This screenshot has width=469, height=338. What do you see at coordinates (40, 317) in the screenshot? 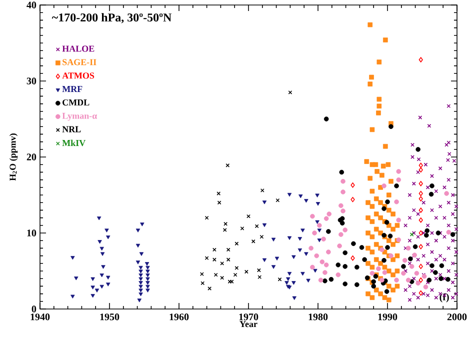
I see `x-tick-label: 1940` at bounding box center [40, 317].